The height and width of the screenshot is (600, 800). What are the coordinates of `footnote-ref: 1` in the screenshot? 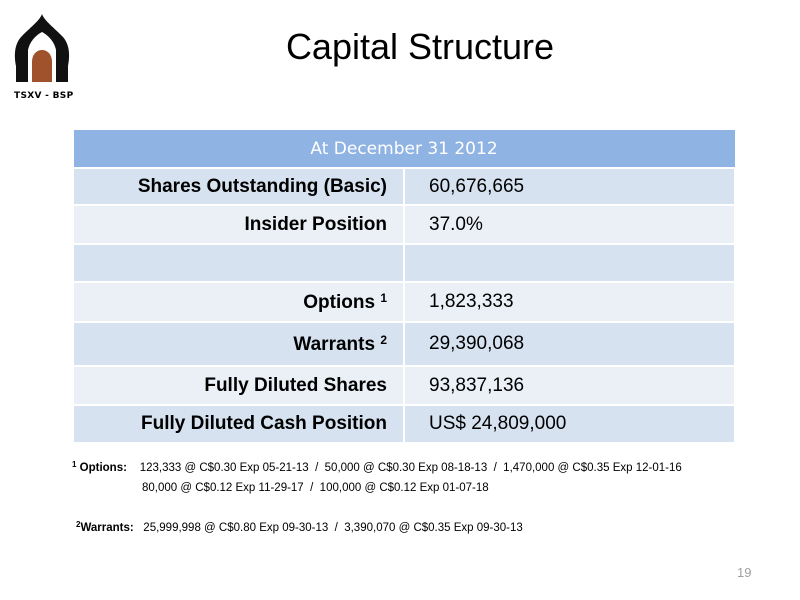 It's located at (383, 297).